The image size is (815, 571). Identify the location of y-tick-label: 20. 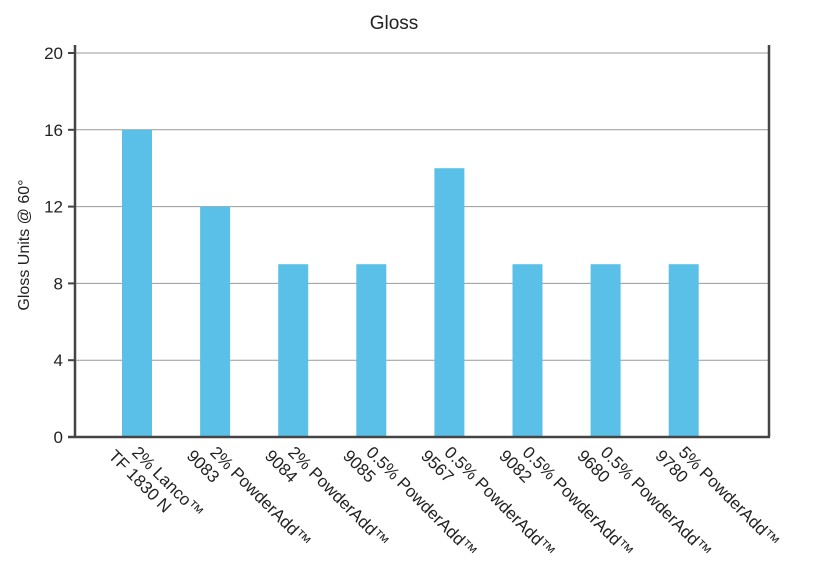
(53, 53).